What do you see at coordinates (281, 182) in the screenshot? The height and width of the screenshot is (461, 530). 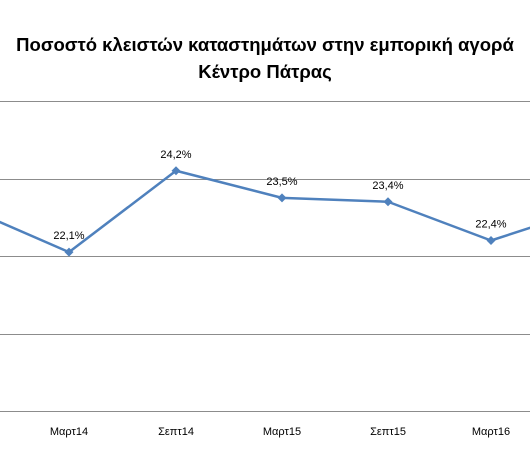 I see `data-label: 23,5%` at bounding box center [281, 182].